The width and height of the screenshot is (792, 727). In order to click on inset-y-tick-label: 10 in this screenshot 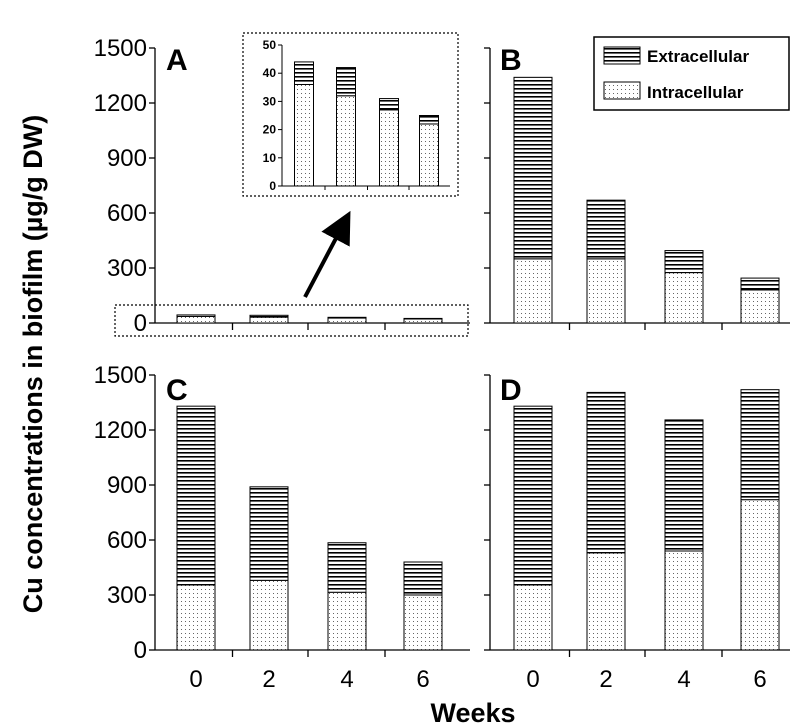, I will do `click(270, 158)`.